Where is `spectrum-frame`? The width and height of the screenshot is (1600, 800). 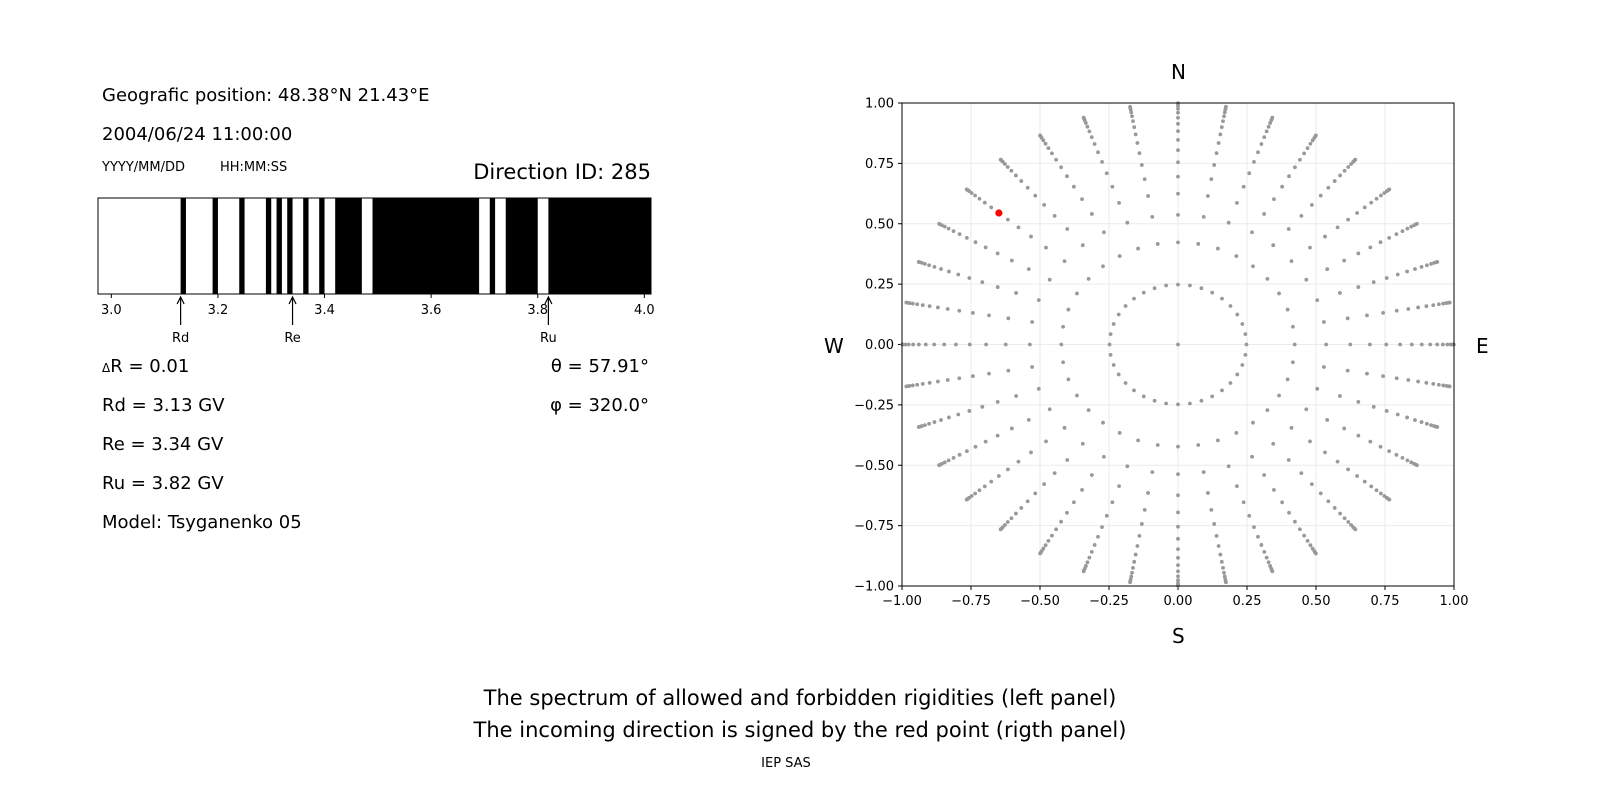 spectrum-frame is located at coordinates (374, 246).